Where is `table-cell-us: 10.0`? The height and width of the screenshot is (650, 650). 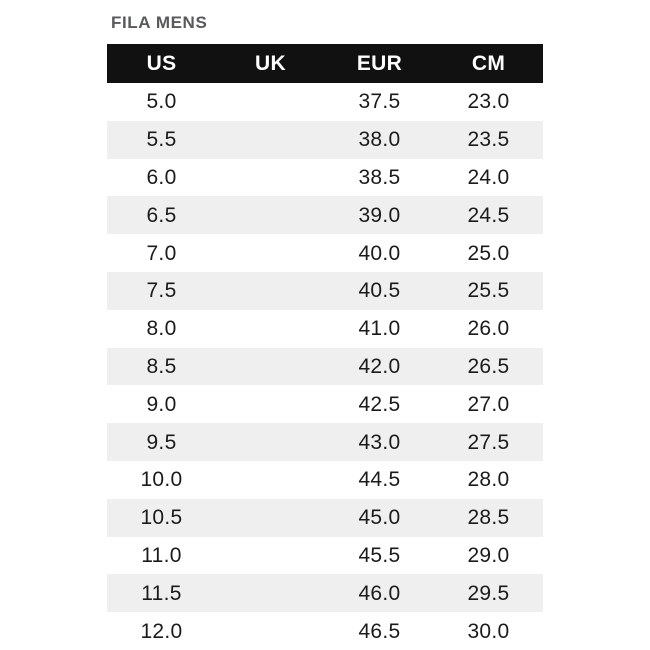
table-cell-us: 10.0 is located at coordinates (161, 480).